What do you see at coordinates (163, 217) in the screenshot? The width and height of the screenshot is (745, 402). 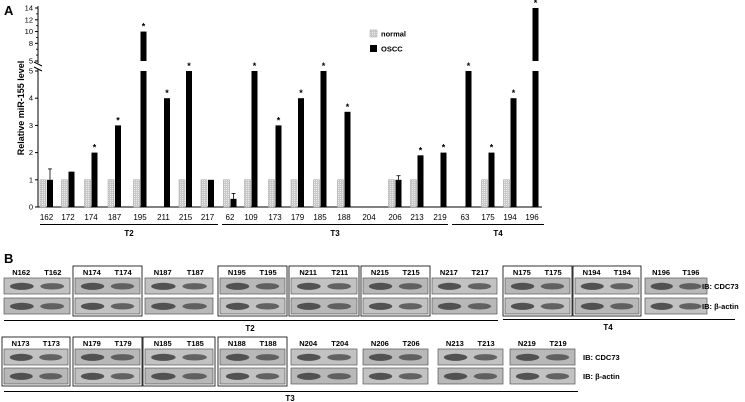 I see `x-tick-label: 211` at bounding box center [163, 217].